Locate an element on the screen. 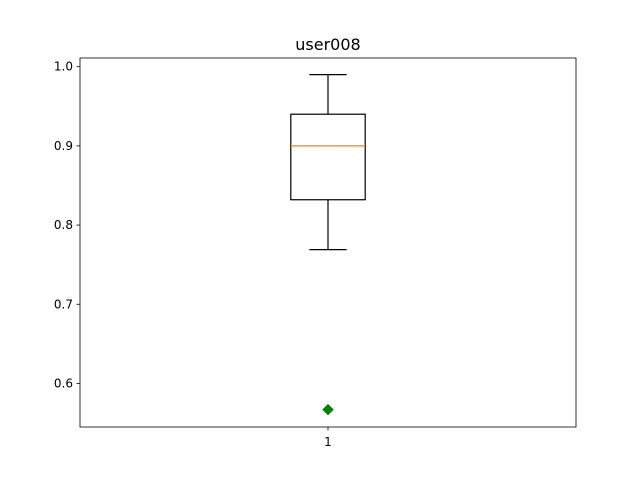 The width and height of the screenshot is (640, 484). iqr-box is located at coordinates (328, 157).